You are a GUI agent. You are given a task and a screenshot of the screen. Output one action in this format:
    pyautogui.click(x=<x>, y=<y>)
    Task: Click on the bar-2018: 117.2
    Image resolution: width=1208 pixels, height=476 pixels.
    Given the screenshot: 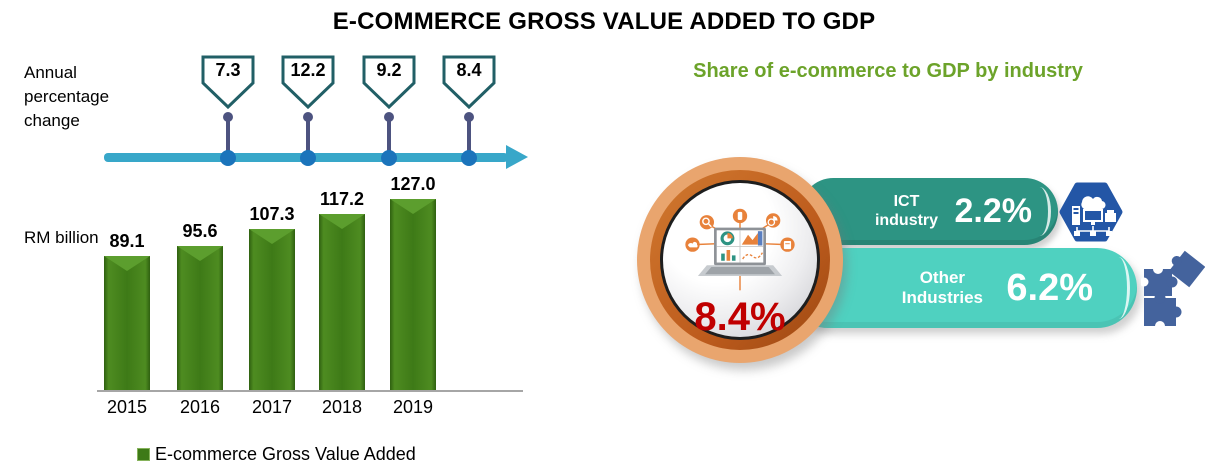 What is the action you would take?
    pyautogui.click(x=342, y=289)
    